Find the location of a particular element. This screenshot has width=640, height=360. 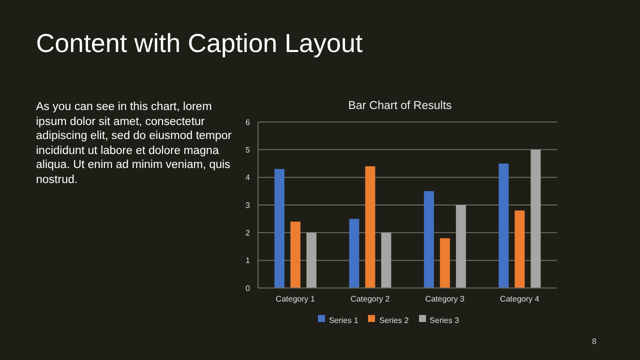

chart-title: Bar Chart of Results is located at coordinates (400, 106).